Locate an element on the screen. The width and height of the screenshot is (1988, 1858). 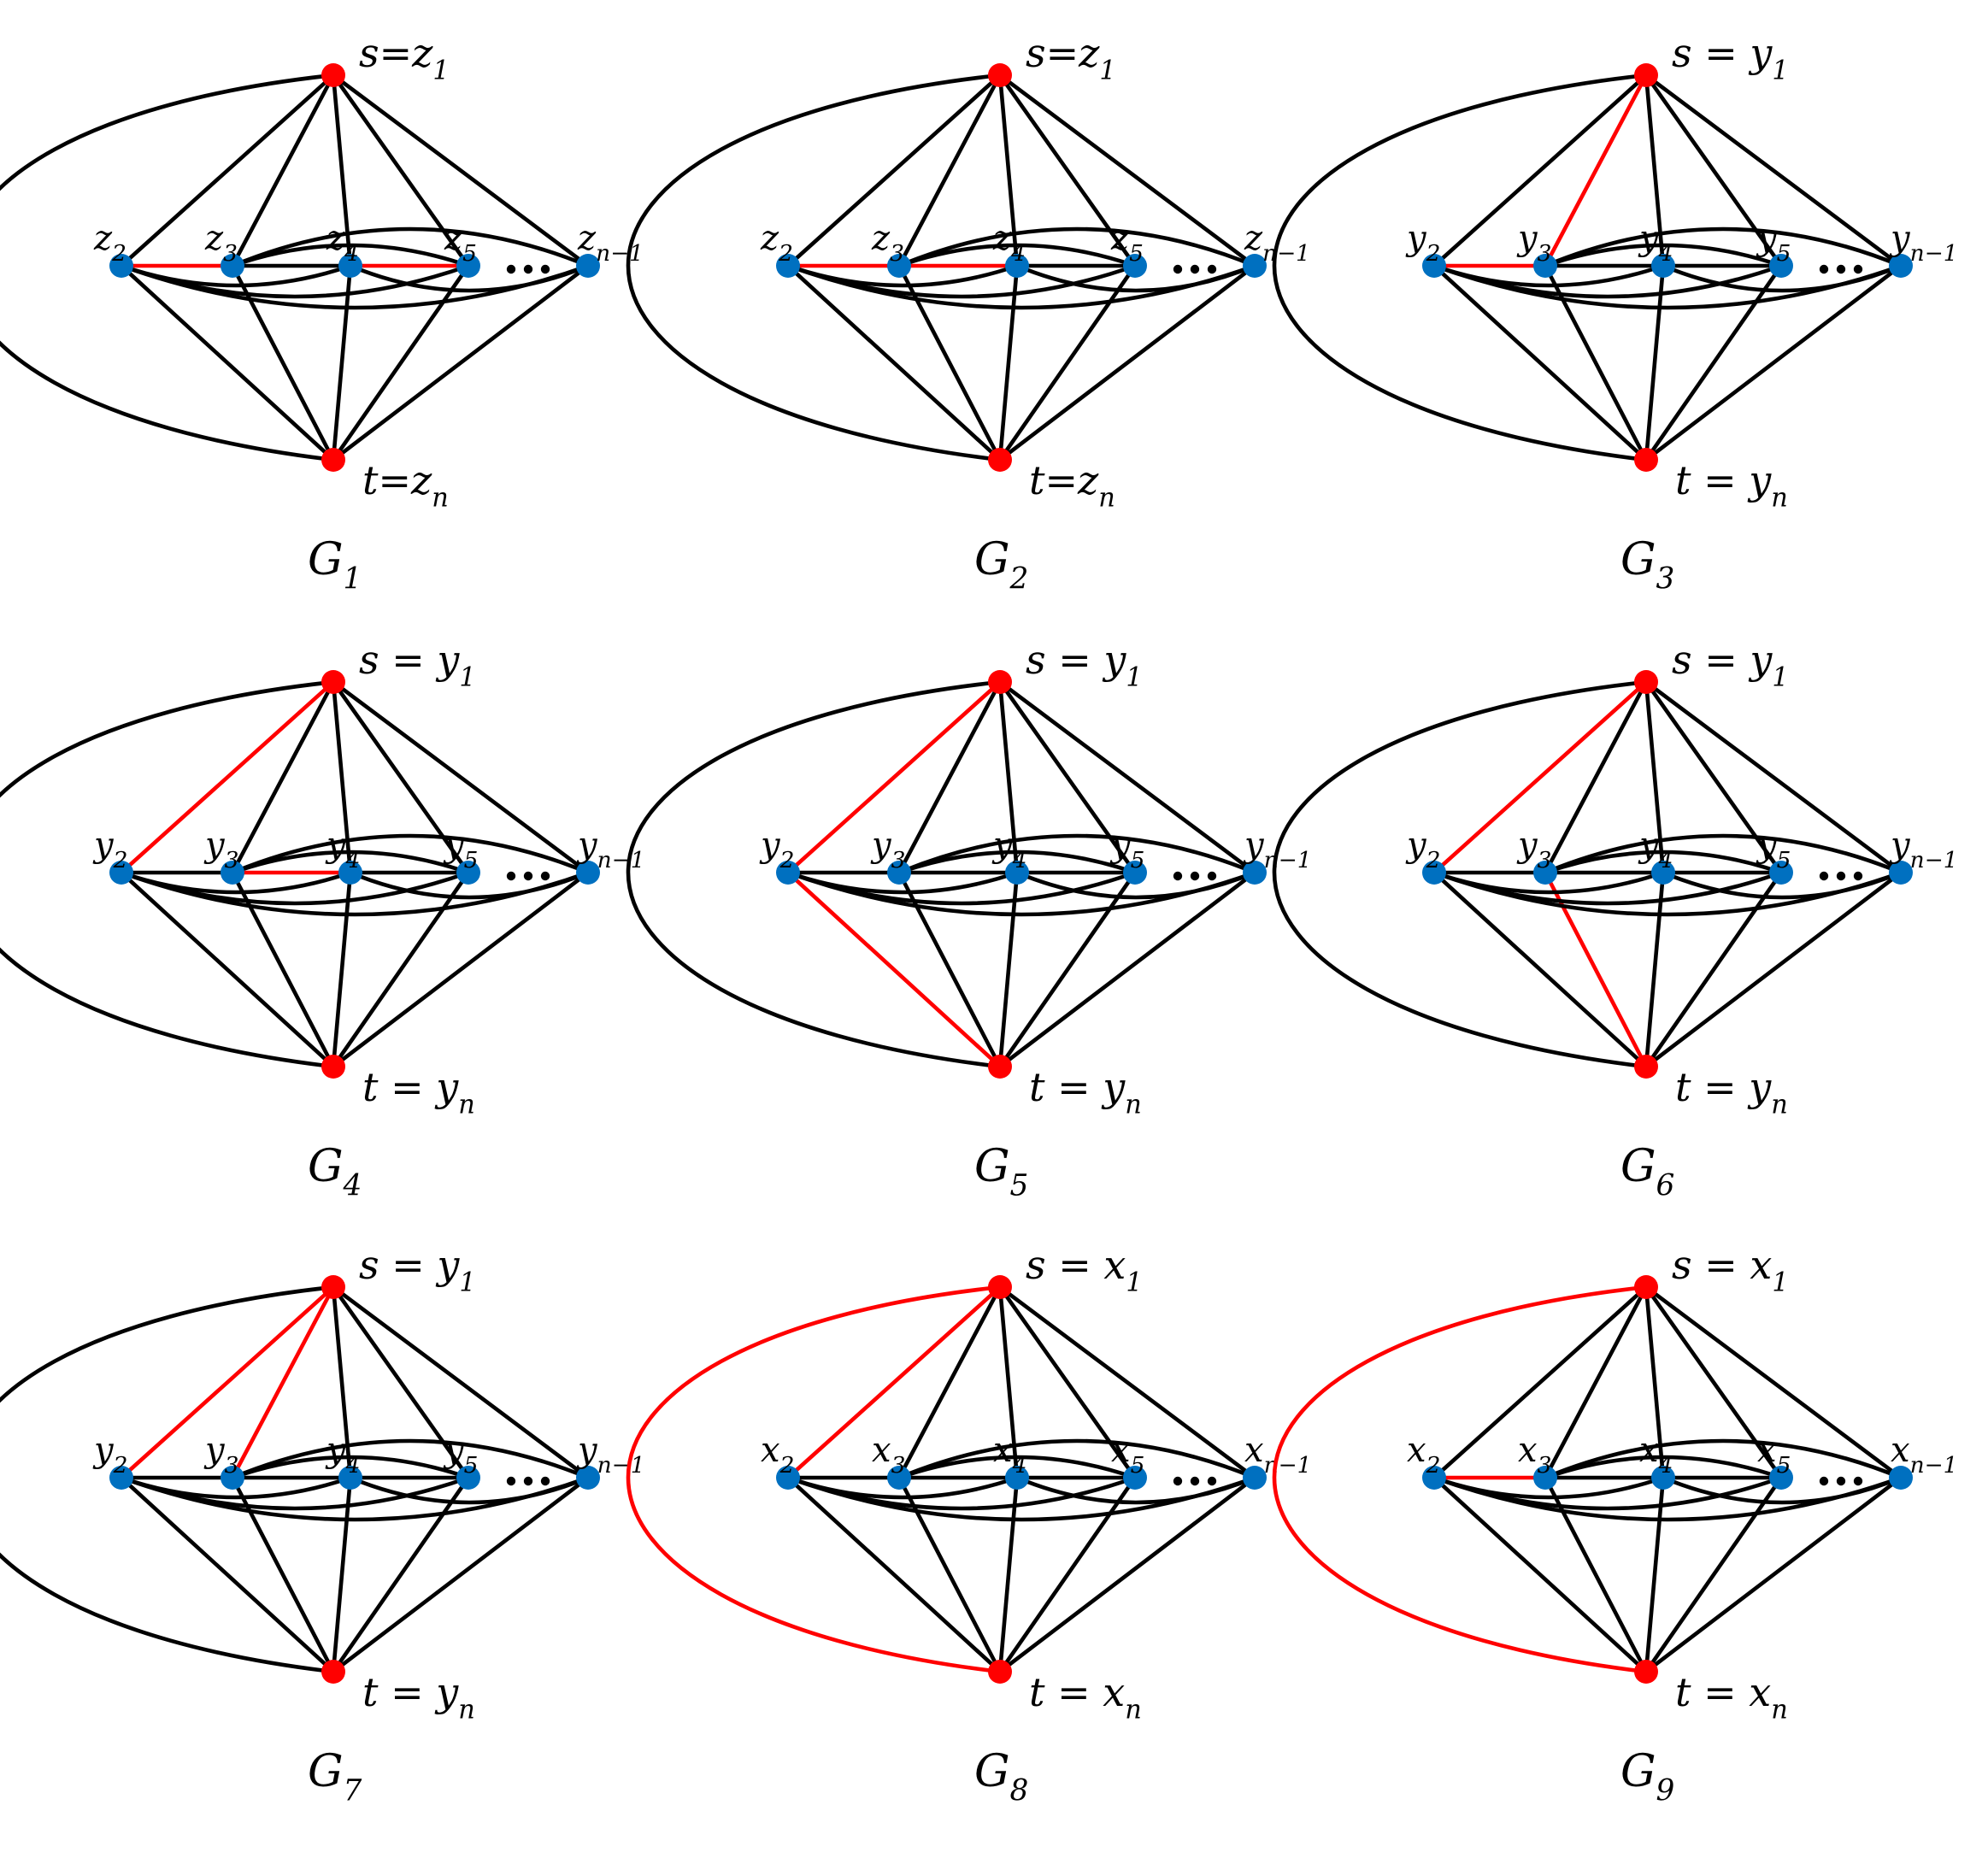
label-v2-main: z is located at coordinates (103, 238).